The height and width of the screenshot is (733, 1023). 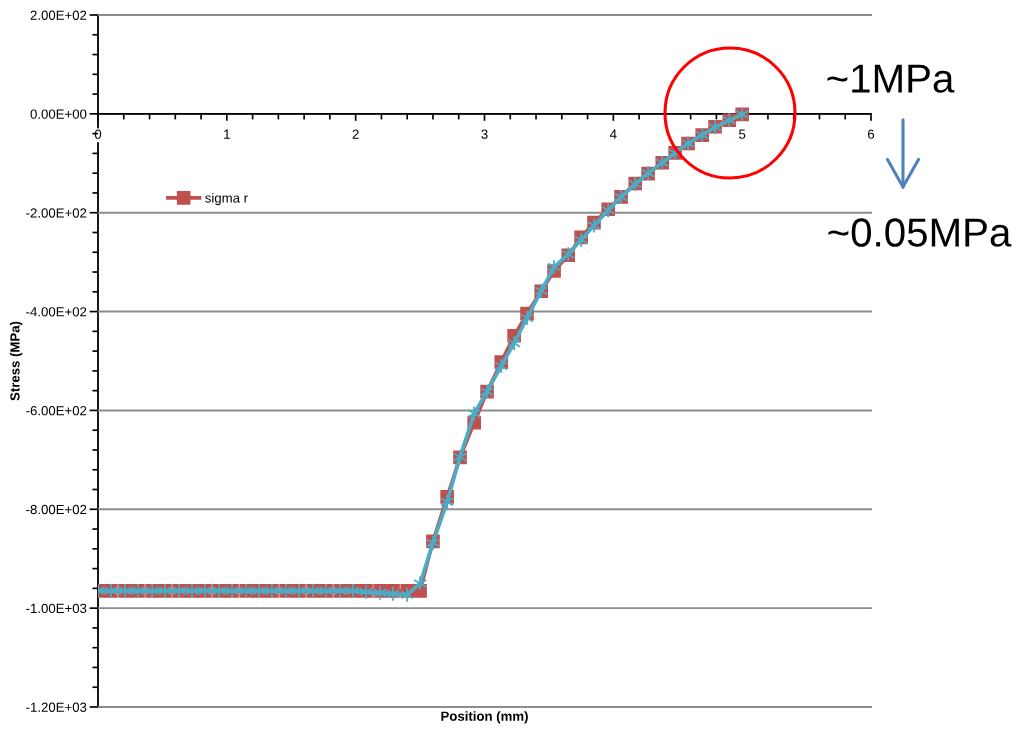 I want to click on y-tick-label: -6.00E+02, so click(x=56, y=411).